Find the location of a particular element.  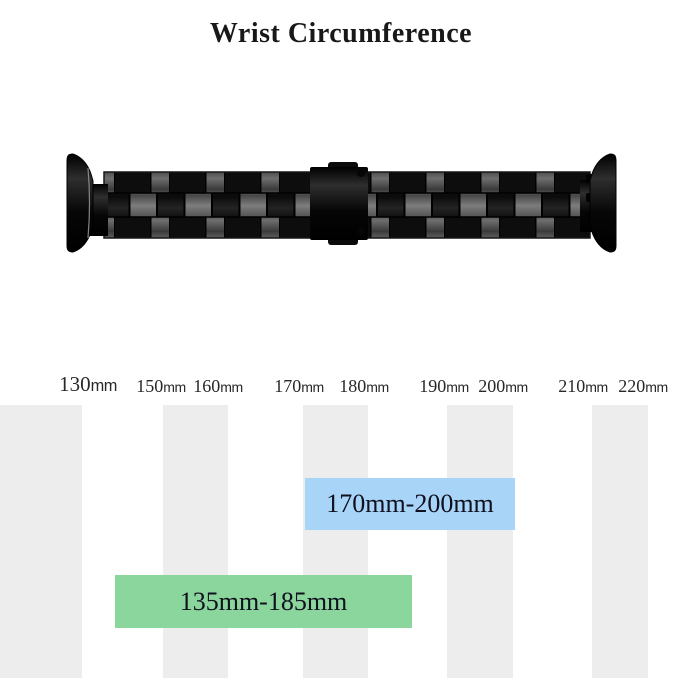

watch-band-image is located at coordinates (341, 203).